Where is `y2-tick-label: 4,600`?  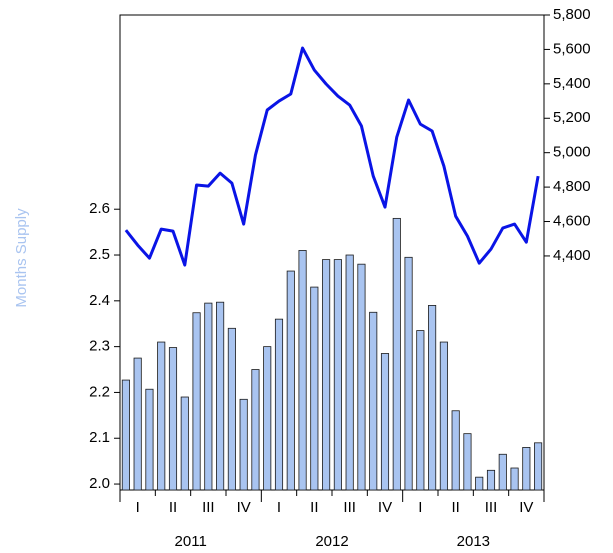
y2-tick-label: 4,600 is located at coordinates (572, 220).